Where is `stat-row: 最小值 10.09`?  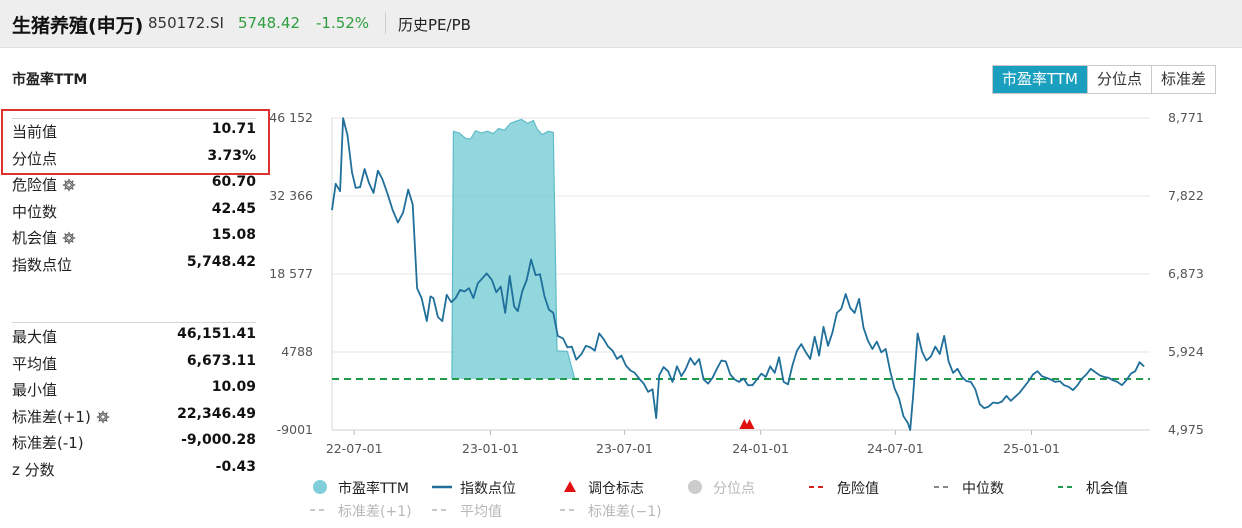 stat-row: 最小值 10.09 is located at coordinates (134, 388).